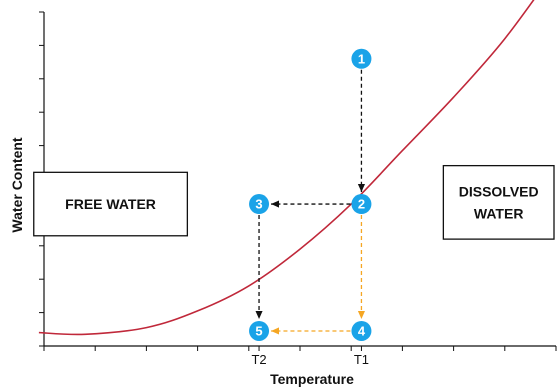  I want to click on point-marker-3: 3, so click(259, 204).